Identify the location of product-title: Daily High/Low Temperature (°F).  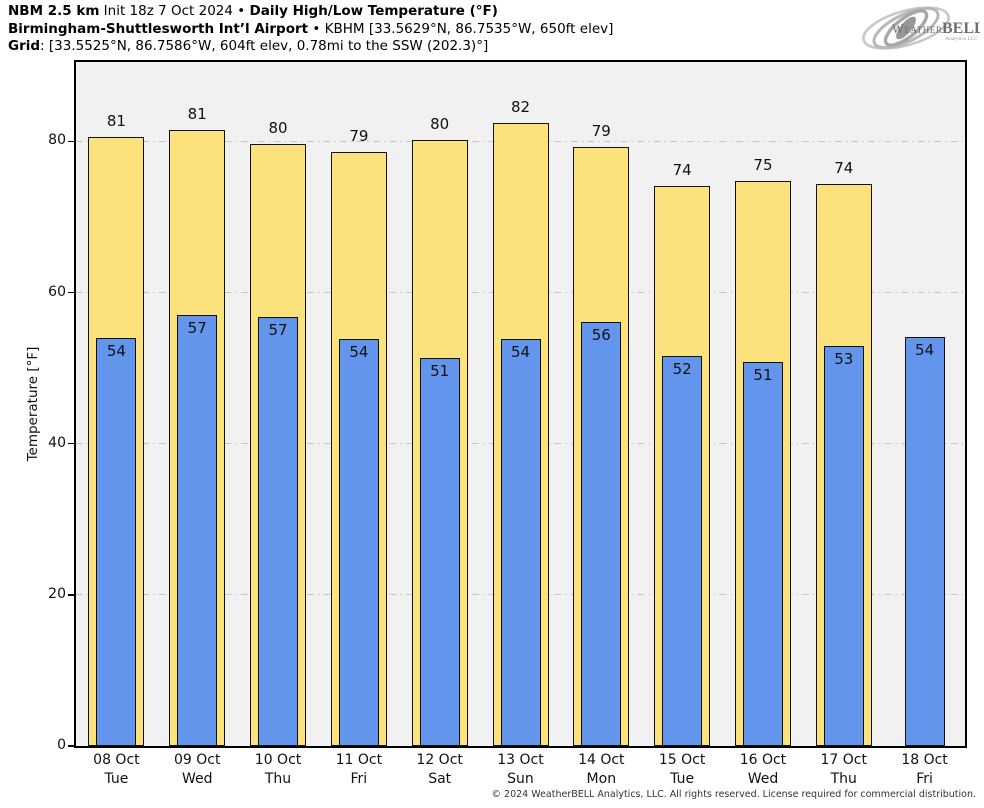
(373, 11).